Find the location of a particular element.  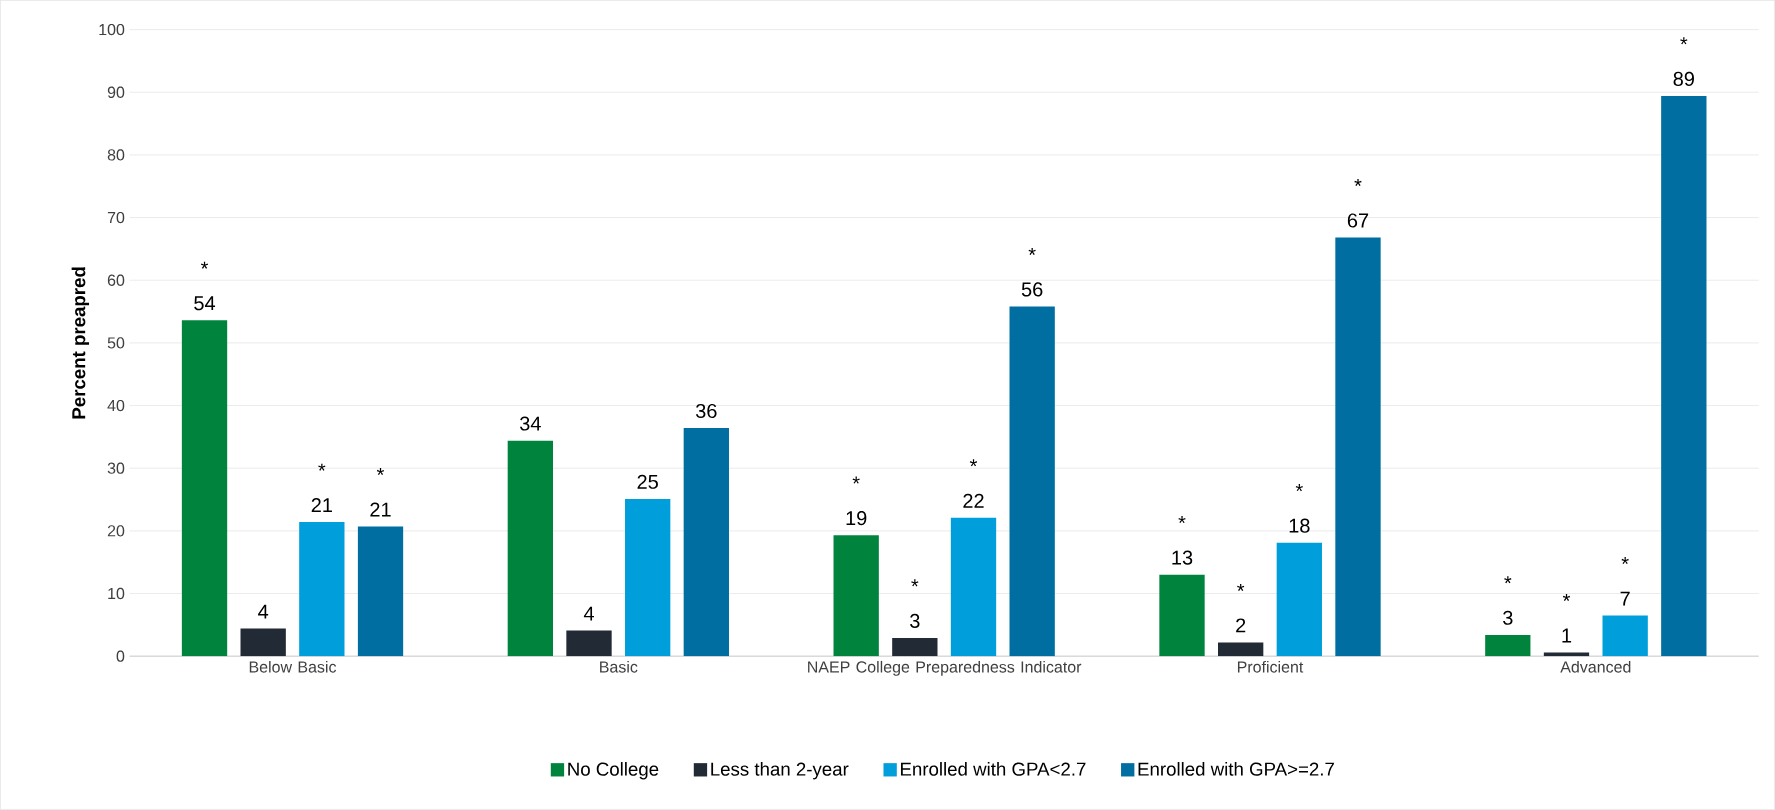

y-tick-label: 80 is located at coordinates (116, 155).